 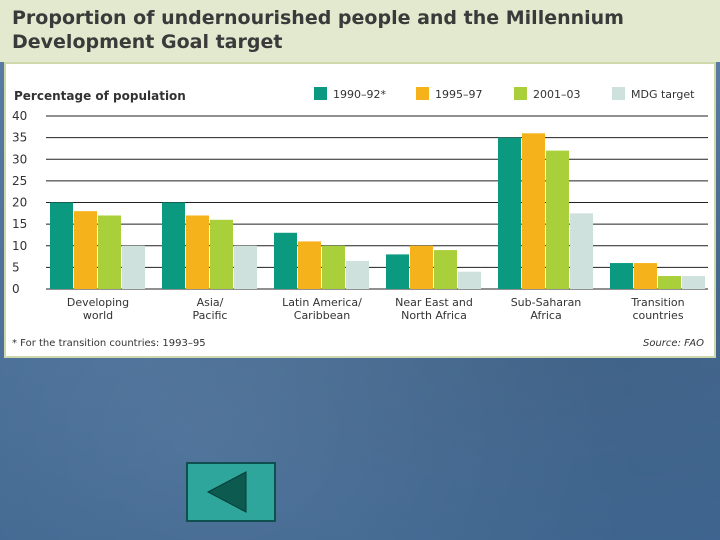 I want to click on y-tick-label: 40, so click(x=19, y=116).